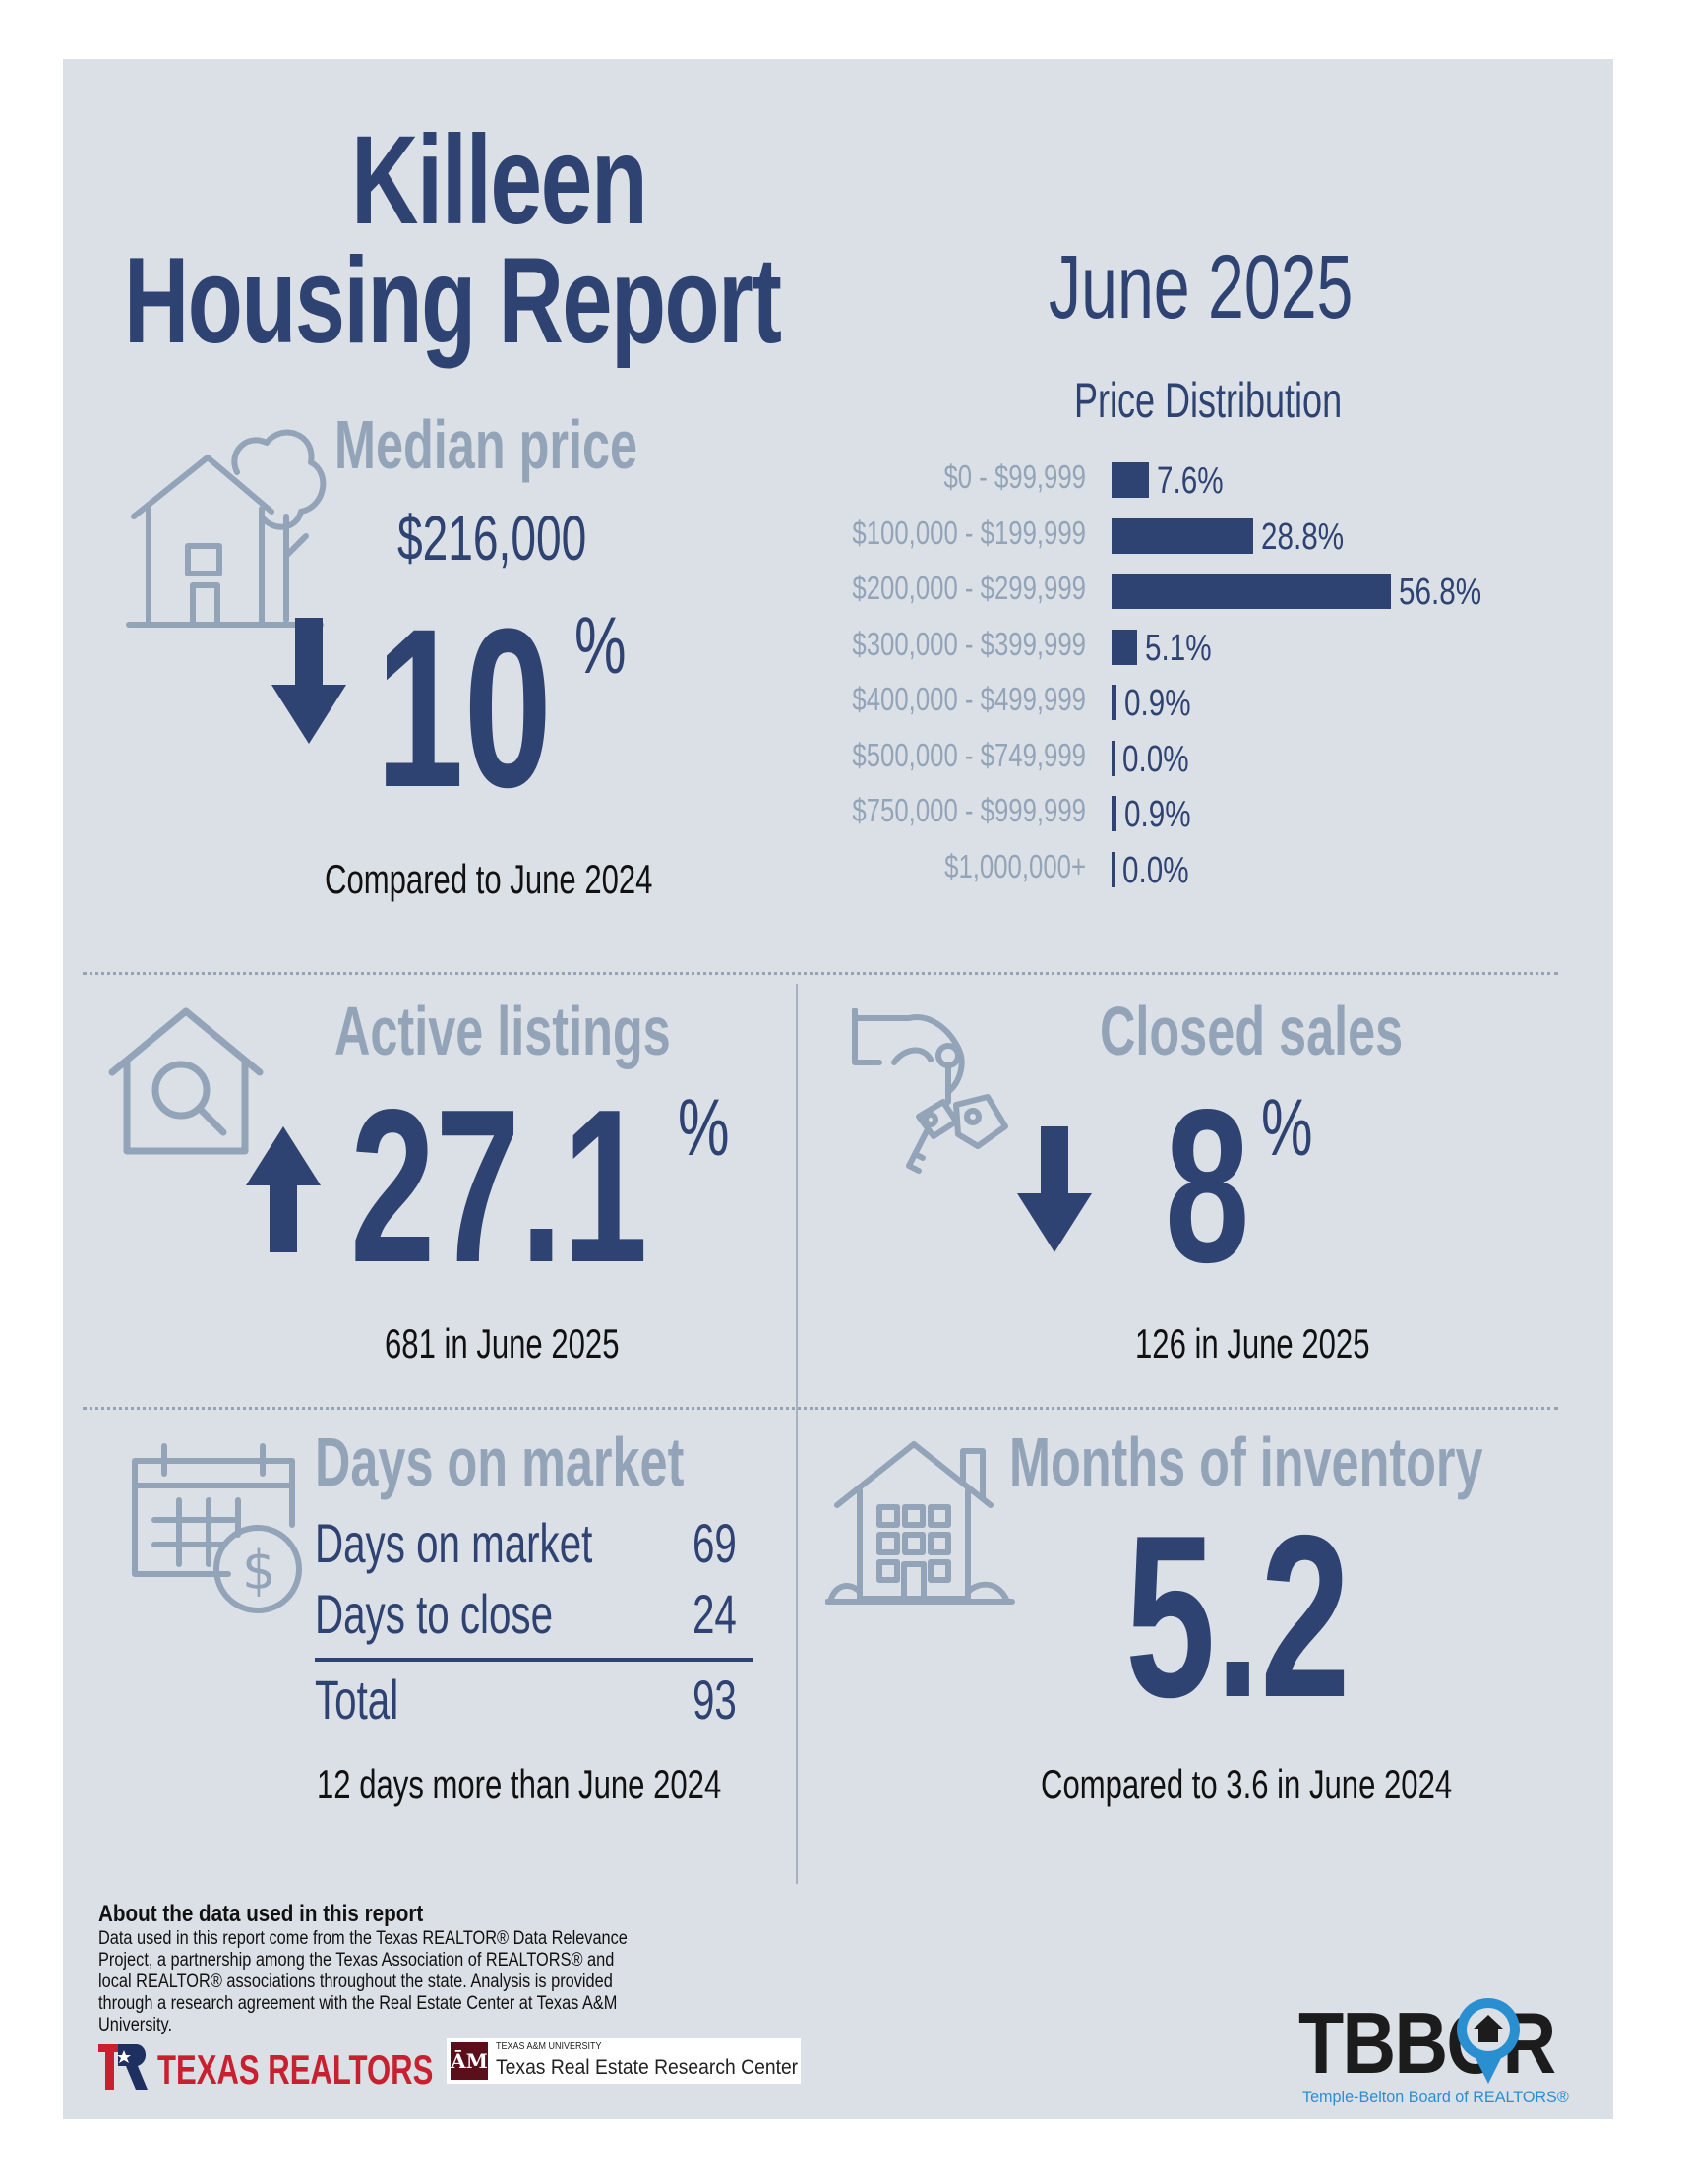  What do you see at coordinates (920, 1523) in the screenshot?
I see `apartment-building-icon` at bounding box center [920, 1523].